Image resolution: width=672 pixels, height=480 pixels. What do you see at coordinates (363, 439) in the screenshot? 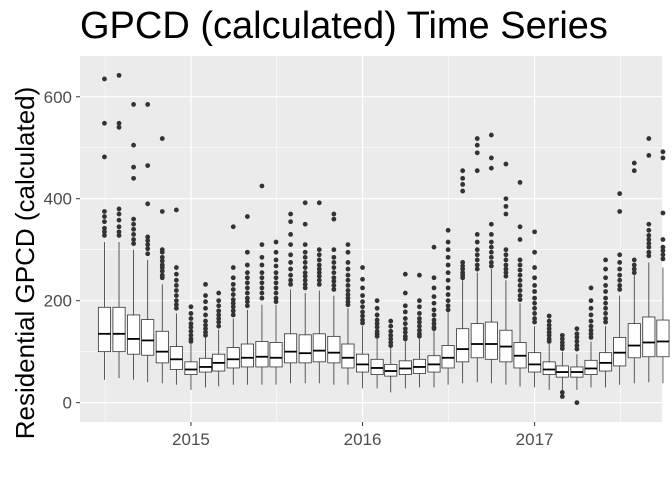
I see `x-tick-label: 2016` at bounding box center [363, 439].